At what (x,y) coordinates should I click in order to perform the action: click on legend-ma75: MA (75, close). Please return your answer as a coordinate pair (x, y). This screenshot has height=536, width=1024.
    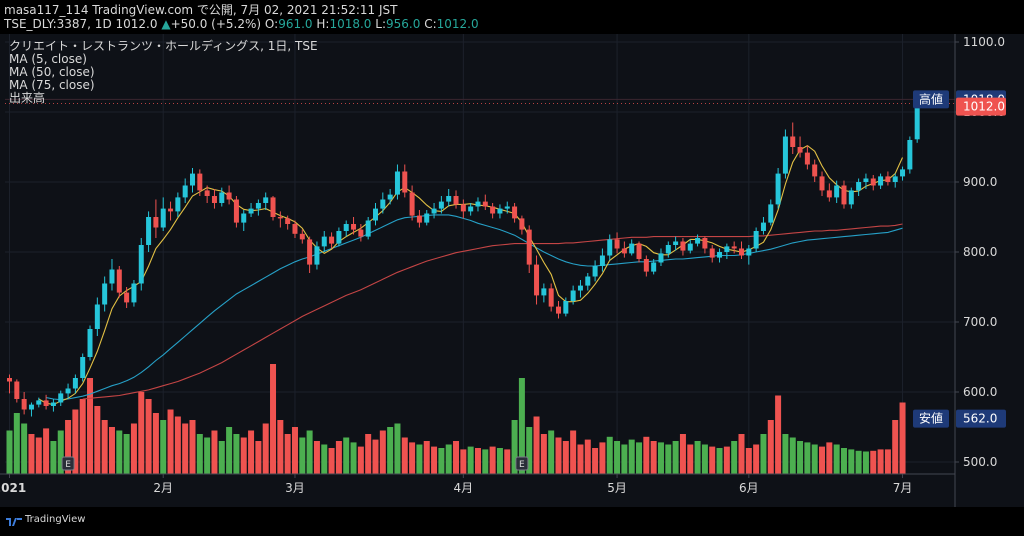
    Looking at the image, I should click on (52, 85).